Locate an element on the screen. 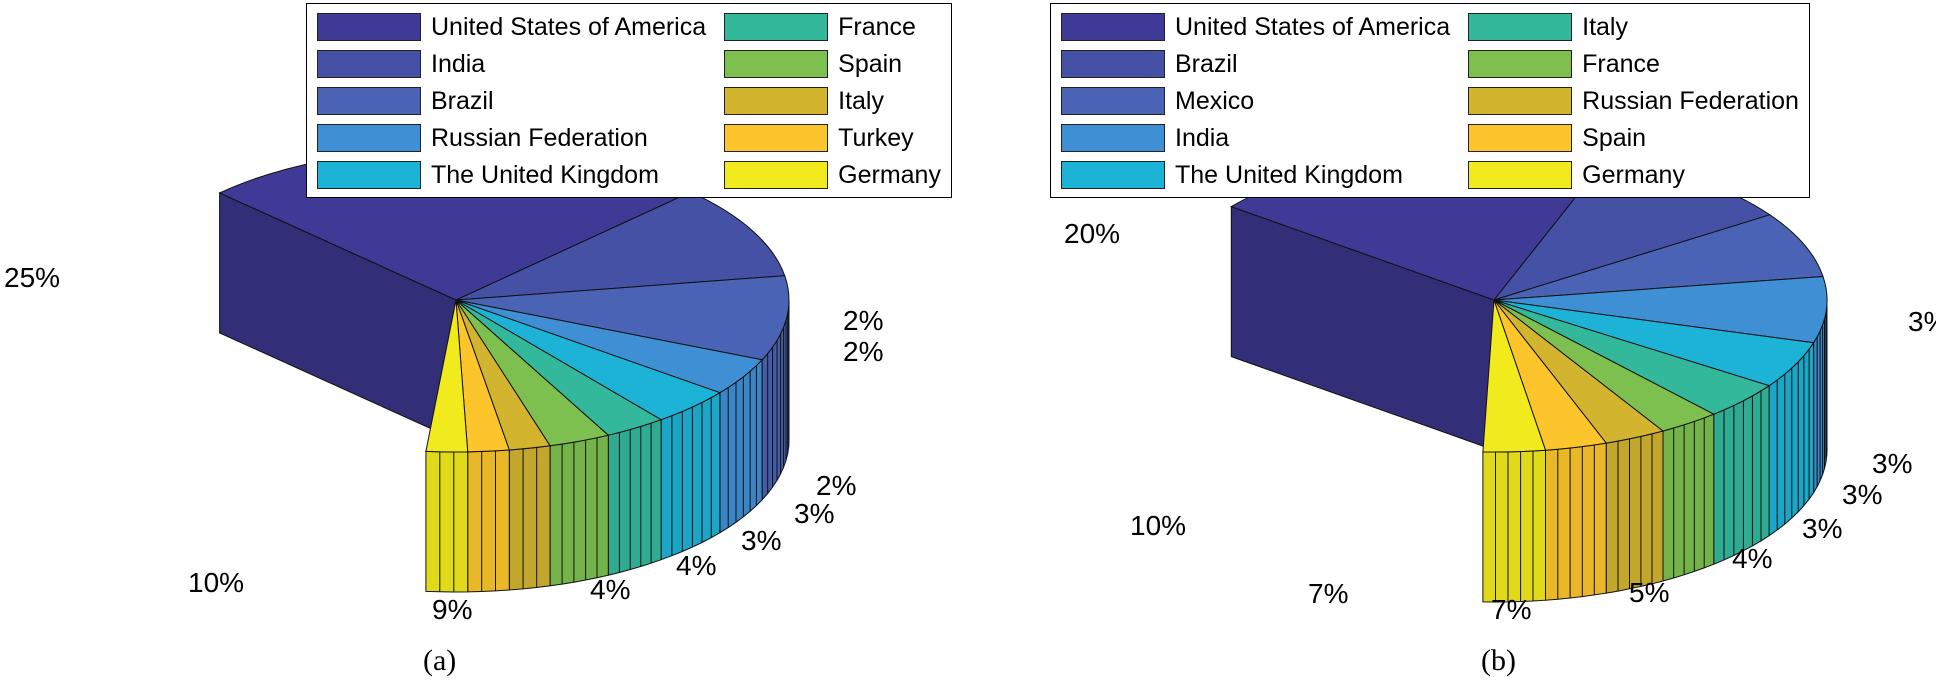 This screenshot has width=1936, height=691. legend-label: Mexico is located at coordinates (1215, 100).